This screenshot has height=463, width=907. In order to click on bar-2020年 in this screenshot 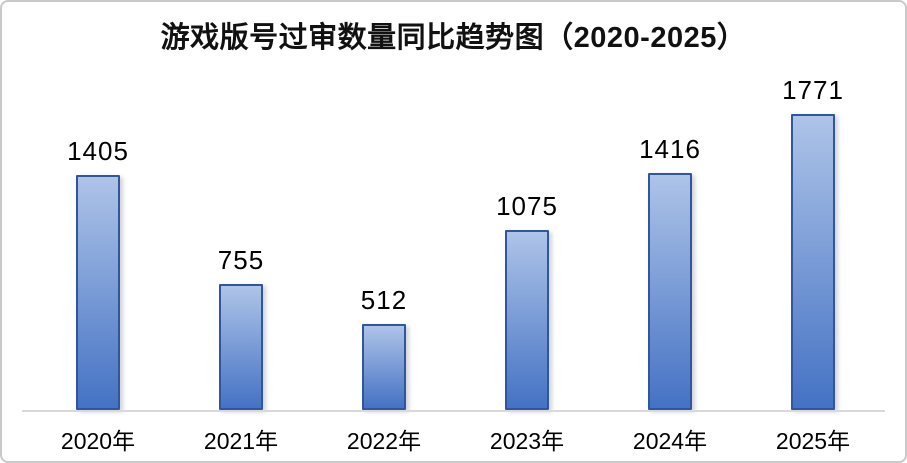, I will do `click(98, 292)`.